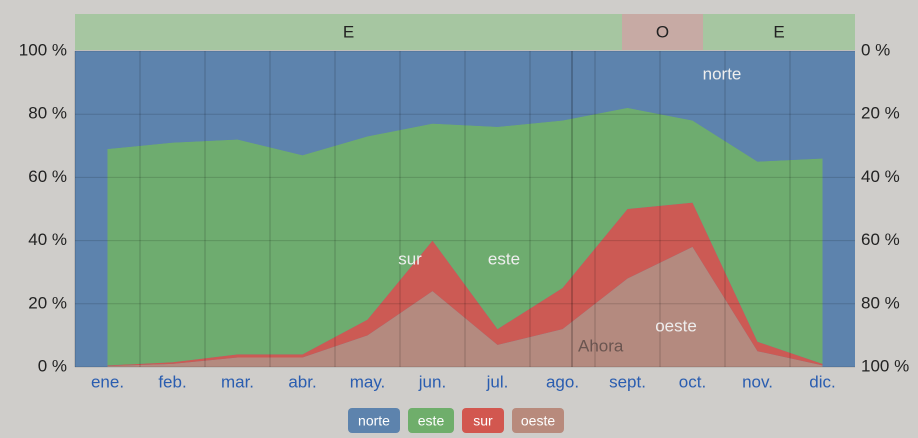 The height and width of the screenshot is (438, 918). I want to click on x-tick-label: sept., so click(627, 381).